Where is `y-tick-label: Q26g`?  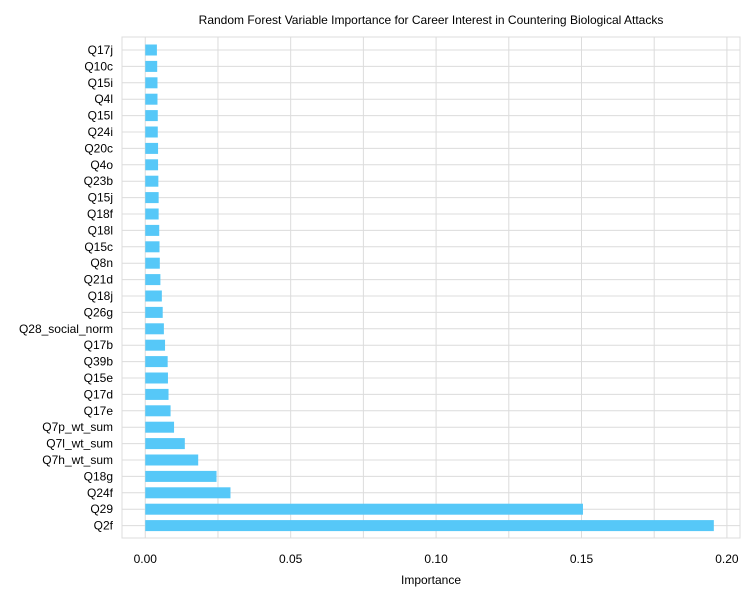
y-tick-label: Q26g is located at coordinates (98, 312).